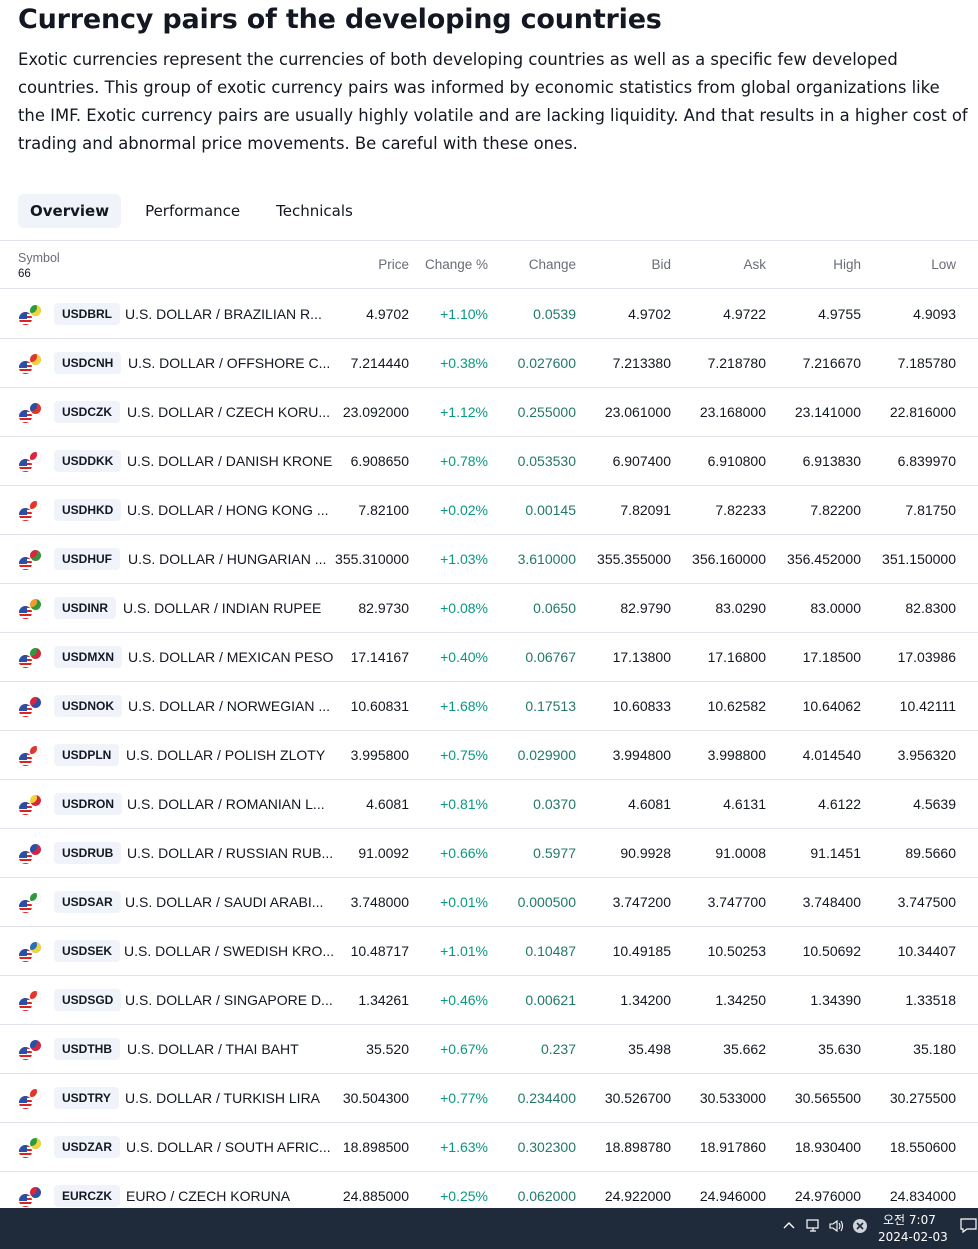 This screenshot has width=978, height=1249. What do you see at coordinates (661, 264) in the screenshot?
I see `bid-header: Bid` at bounding box center [661, 264].